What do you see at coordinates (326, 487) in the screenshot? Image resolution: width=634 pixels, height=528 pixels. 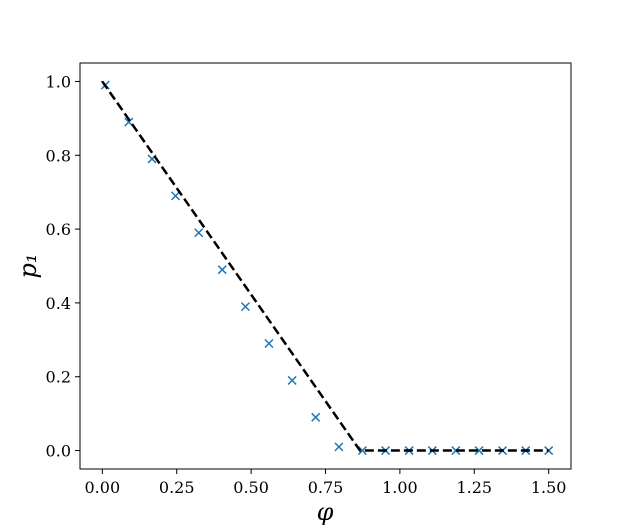 I see `x-tick-label: 0.75` at bounding box center [326, 487].